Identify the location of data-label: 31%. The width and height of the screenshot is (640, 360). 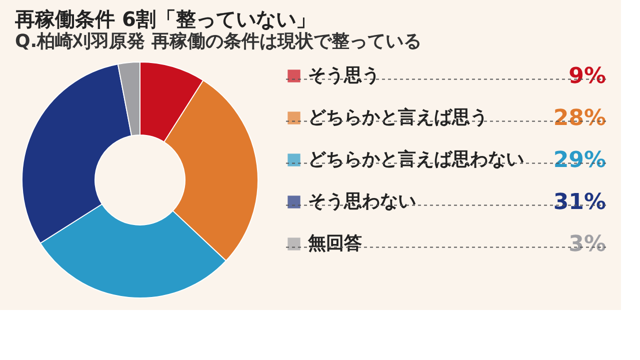
(579, 202).